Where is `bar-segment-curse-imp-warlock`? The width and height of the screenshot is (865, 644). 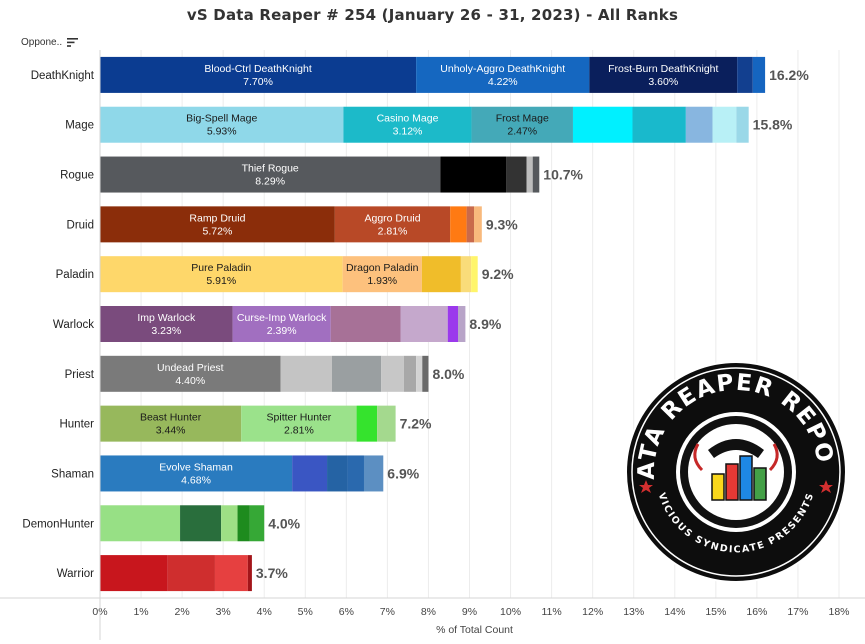
bar-segment-curse-imp-warlock is located at coordinates (281, 324).